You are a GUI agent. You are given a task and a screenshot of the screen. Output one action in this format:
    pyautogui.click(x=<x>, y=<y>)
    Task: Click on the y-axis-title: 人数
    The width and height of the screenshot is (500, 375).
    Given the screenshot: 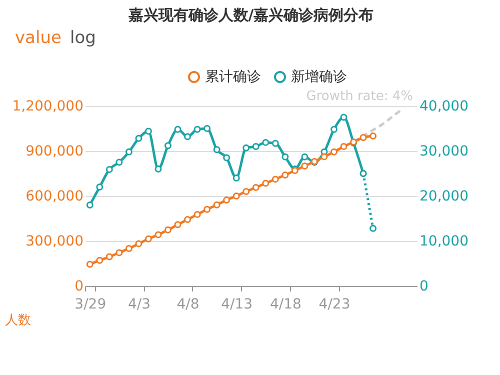 What is the action you would take?
    pyautogui.click(x=18, y=320)
    